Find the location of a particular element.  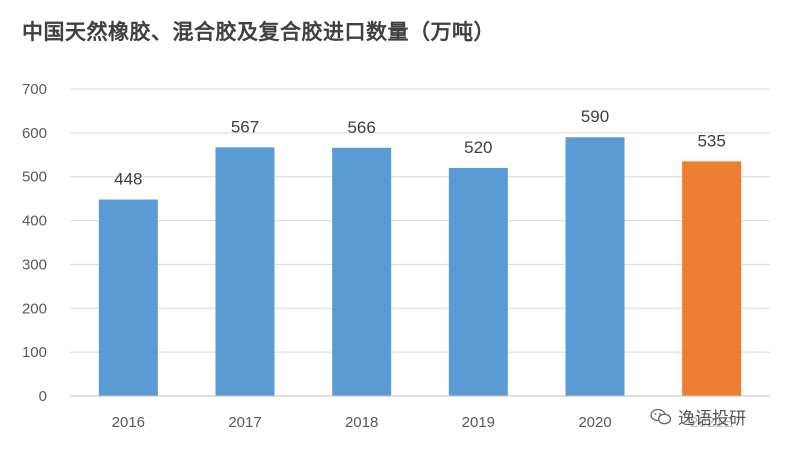

data-label: 566 is located at coordinates (361, 127).